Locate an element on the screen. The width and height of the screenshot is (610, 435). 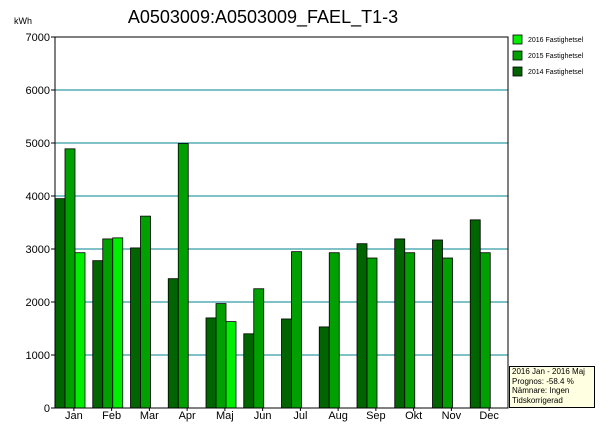
x-tick-label: Aug is located at coordinates (338, 416).